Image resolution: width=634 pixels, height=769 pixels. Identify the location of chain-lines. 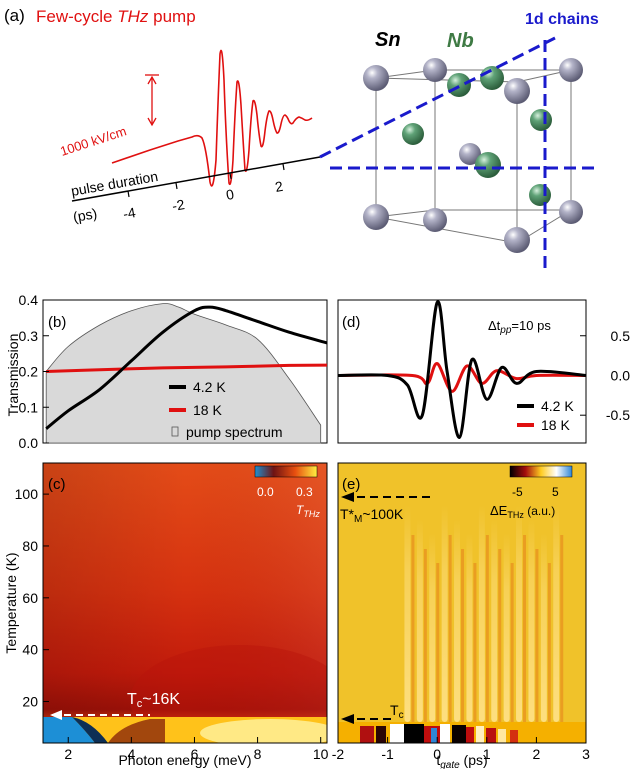
(459, 154).